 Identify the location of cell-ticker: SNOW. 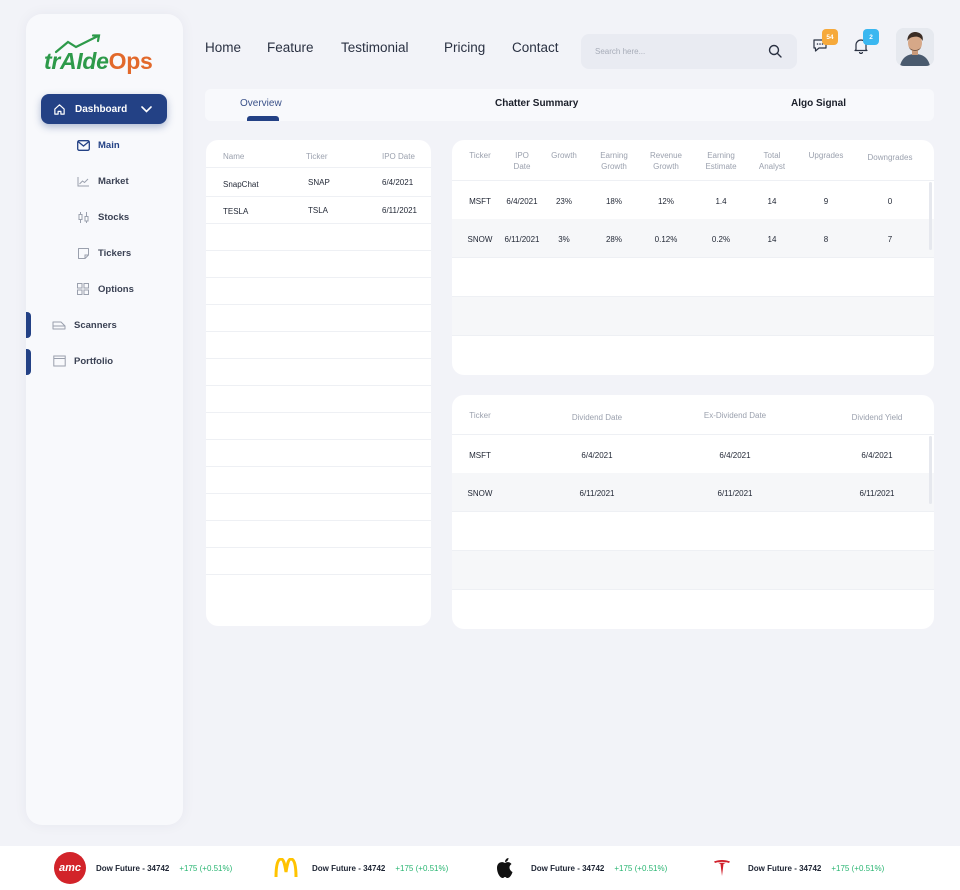
(480, 239).